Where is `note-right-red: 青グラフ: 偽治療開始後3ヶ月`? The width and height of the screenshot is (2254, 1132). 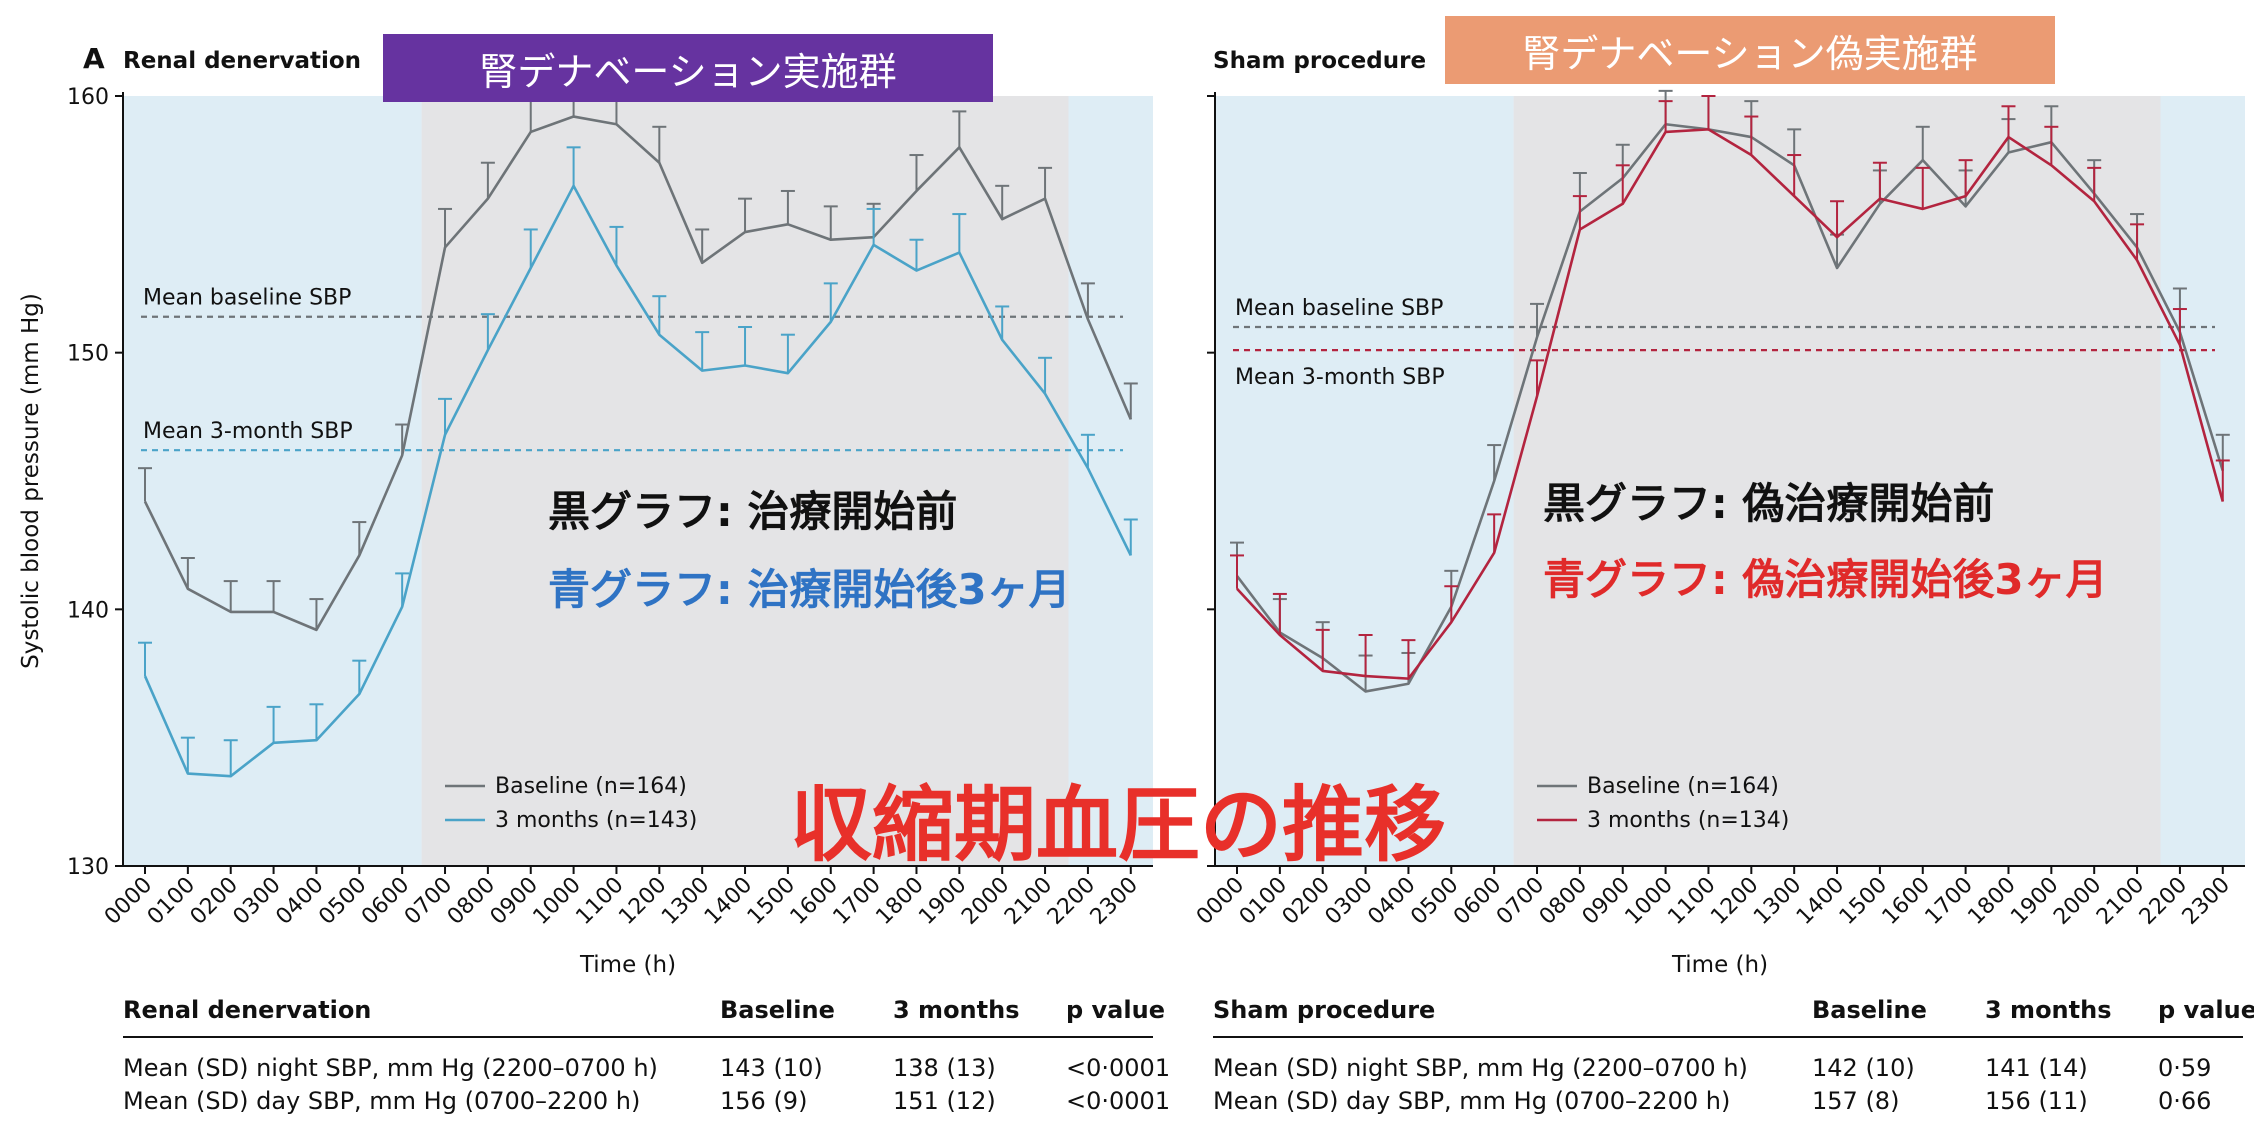
note-right-red: 青グラフ: 偽治療開始後3ヶ月 is located at coordinates (1825, 579).